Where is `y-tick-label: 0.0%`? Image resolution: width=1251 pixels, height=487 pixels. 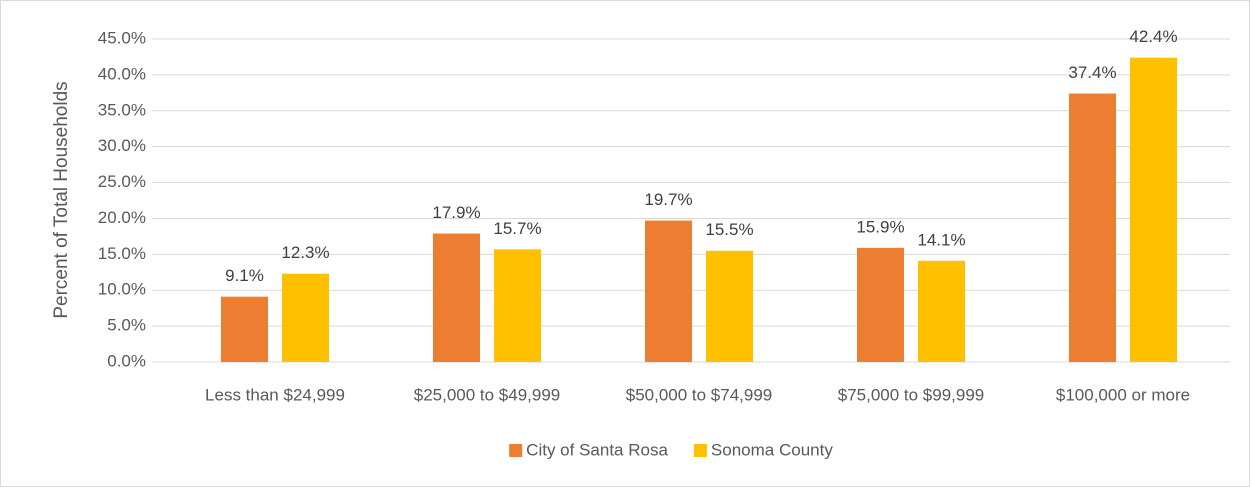
y-tick-label: 0.0% is located at coordinates (126, 360).